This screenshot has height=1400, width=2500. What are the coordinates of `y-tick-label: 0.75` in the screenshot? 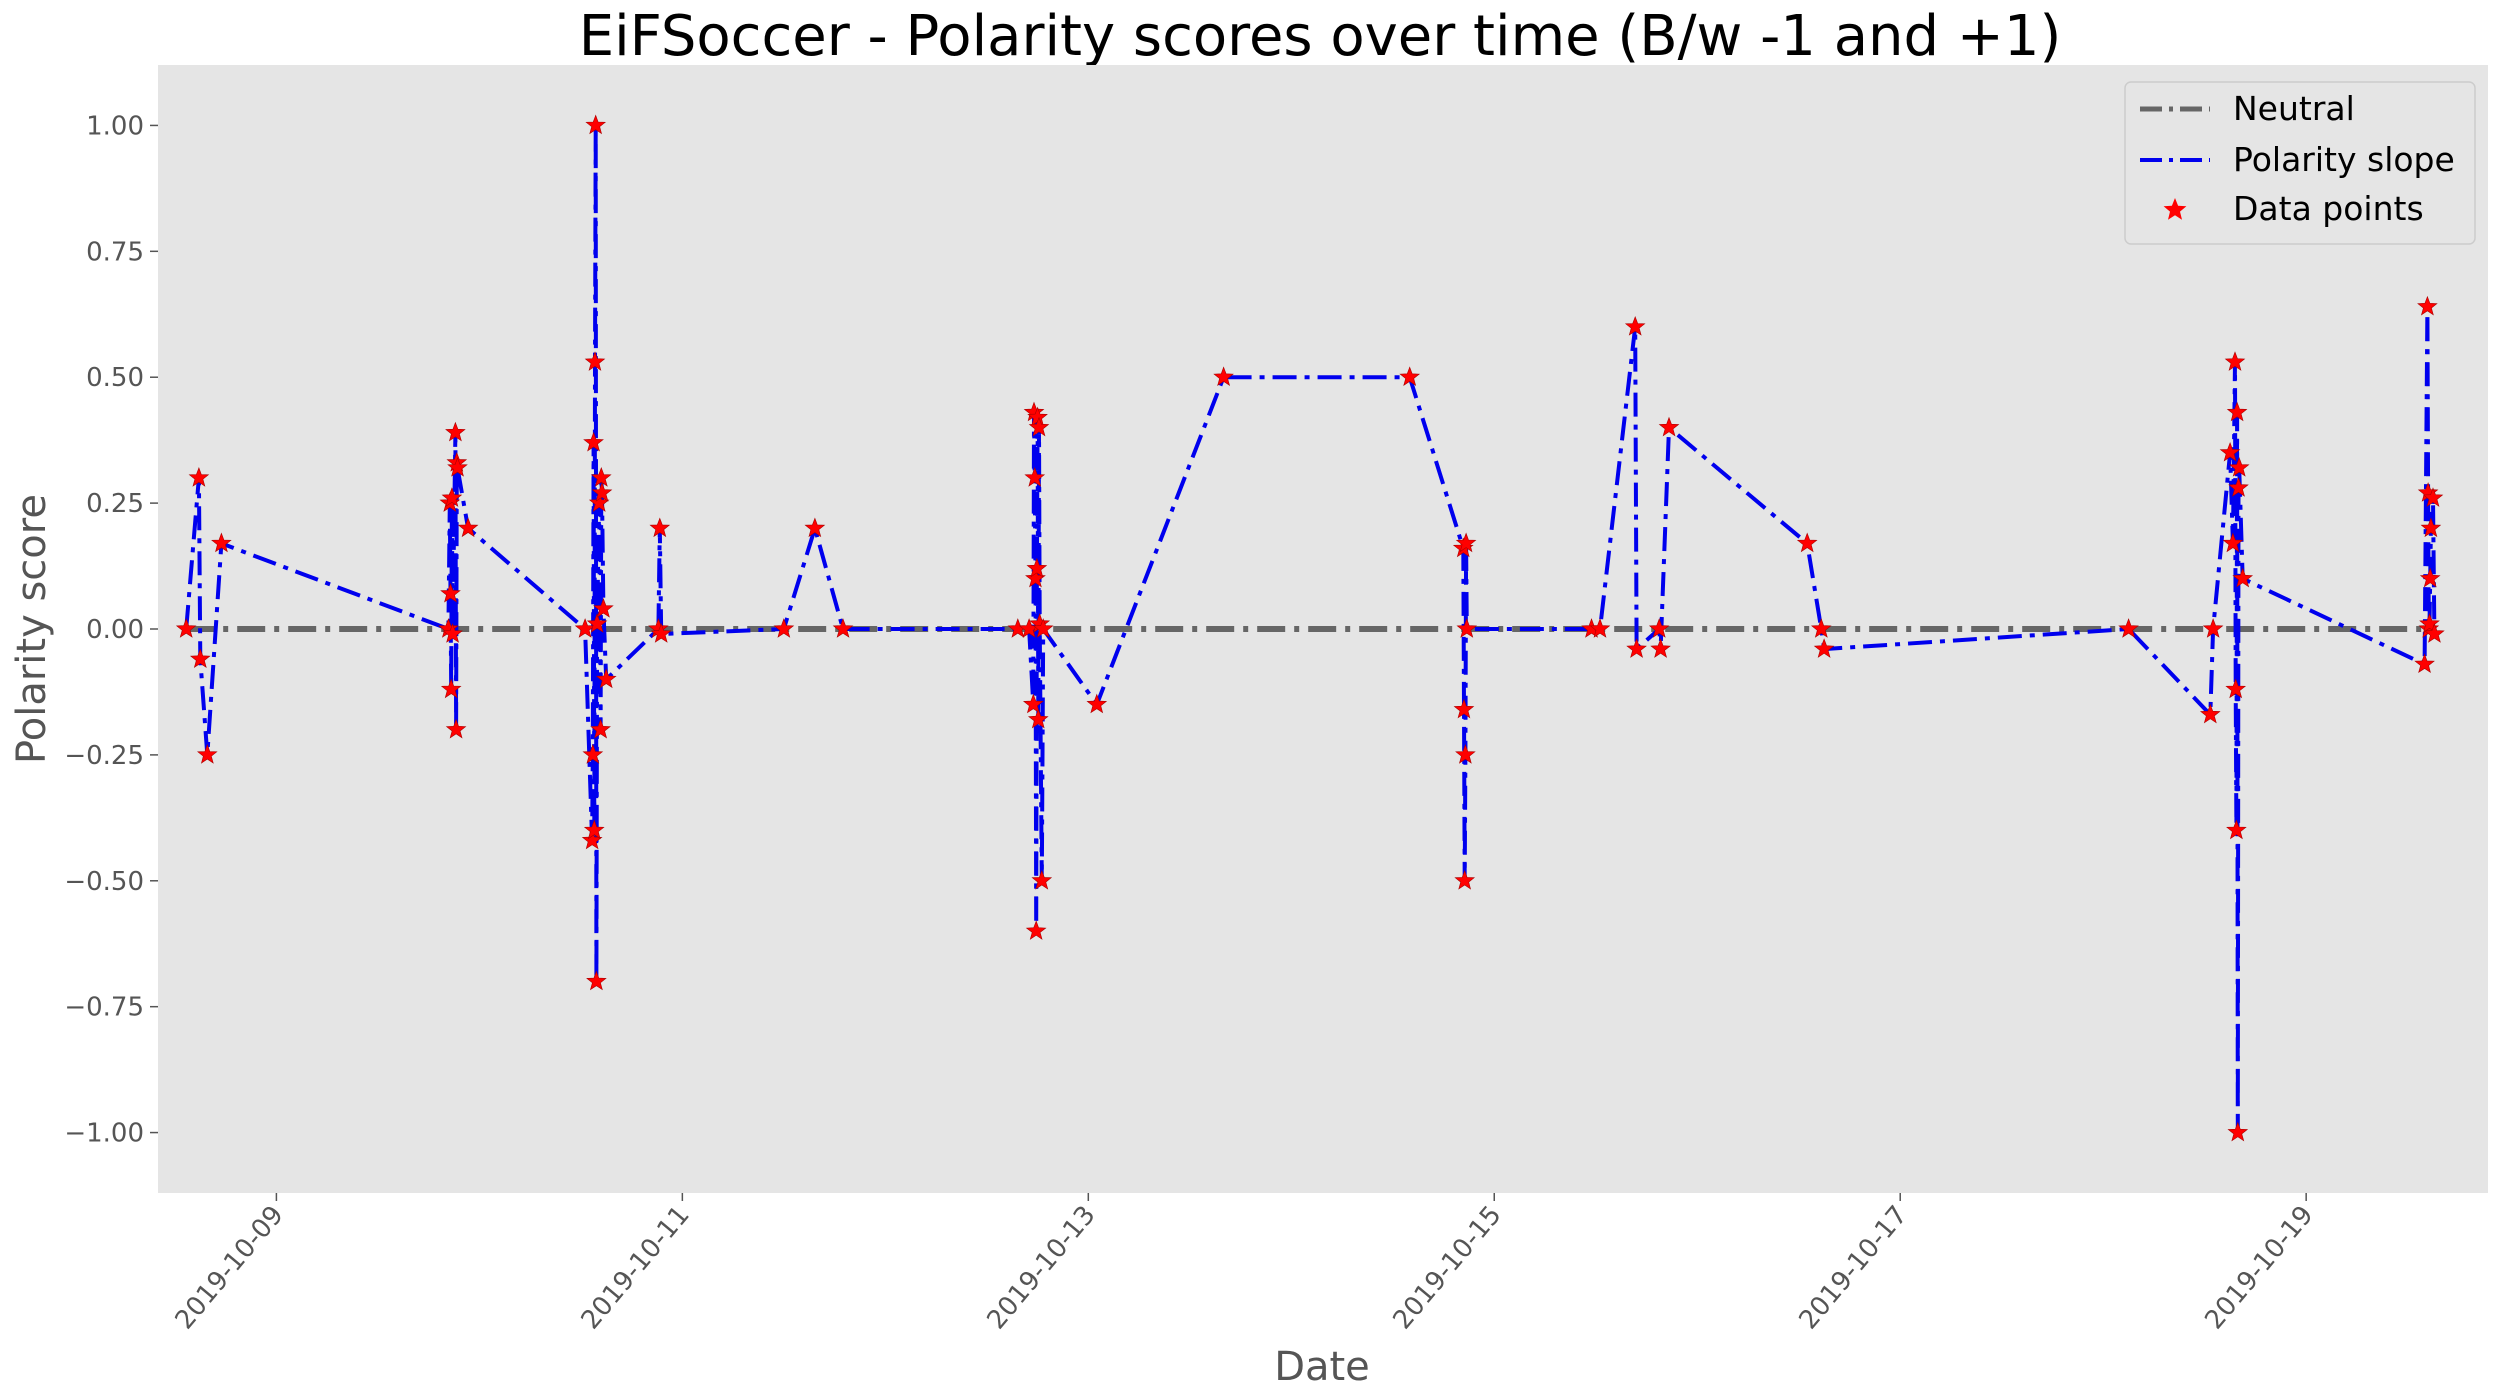 It's located at (115, 252).